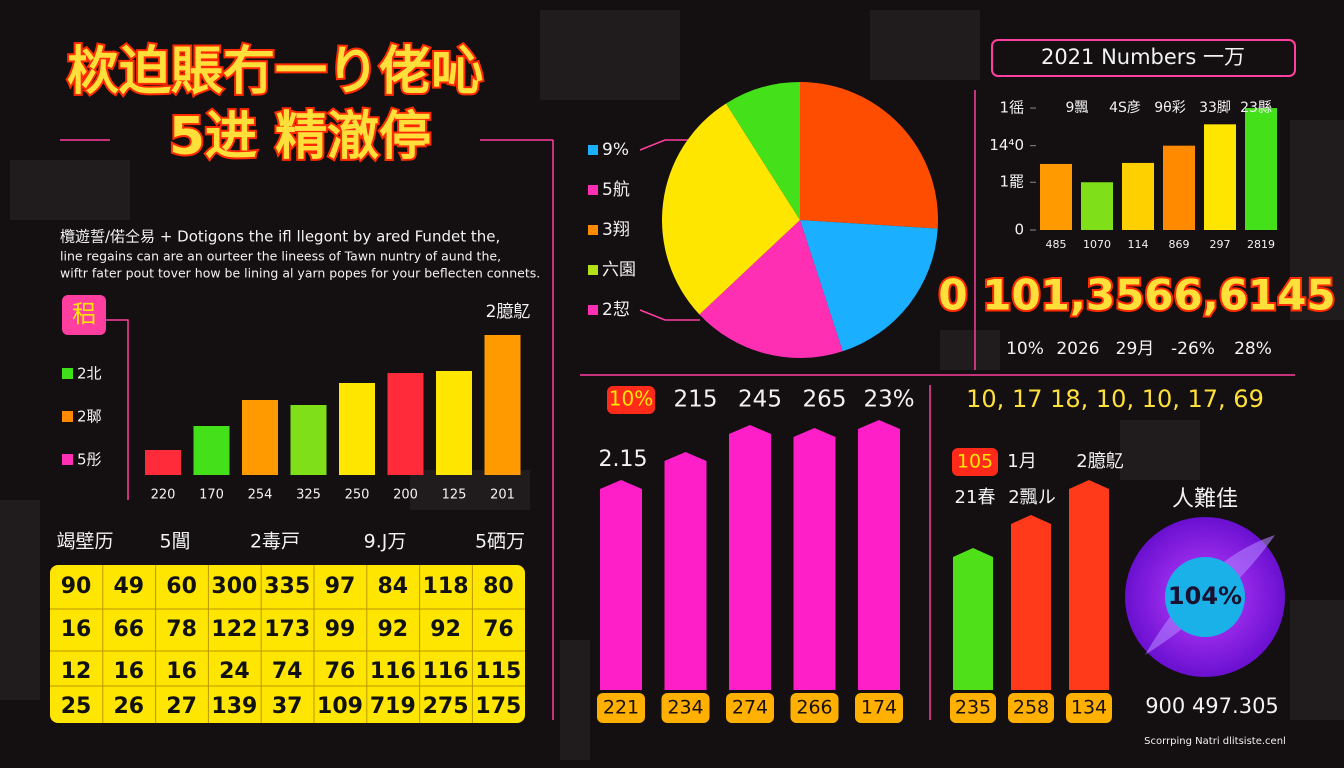 This screenshot has height=768, width=1344. Describe the element at coordinates (1179, 244) in the screenshot. I see `x-tick-label: 869` at that location.